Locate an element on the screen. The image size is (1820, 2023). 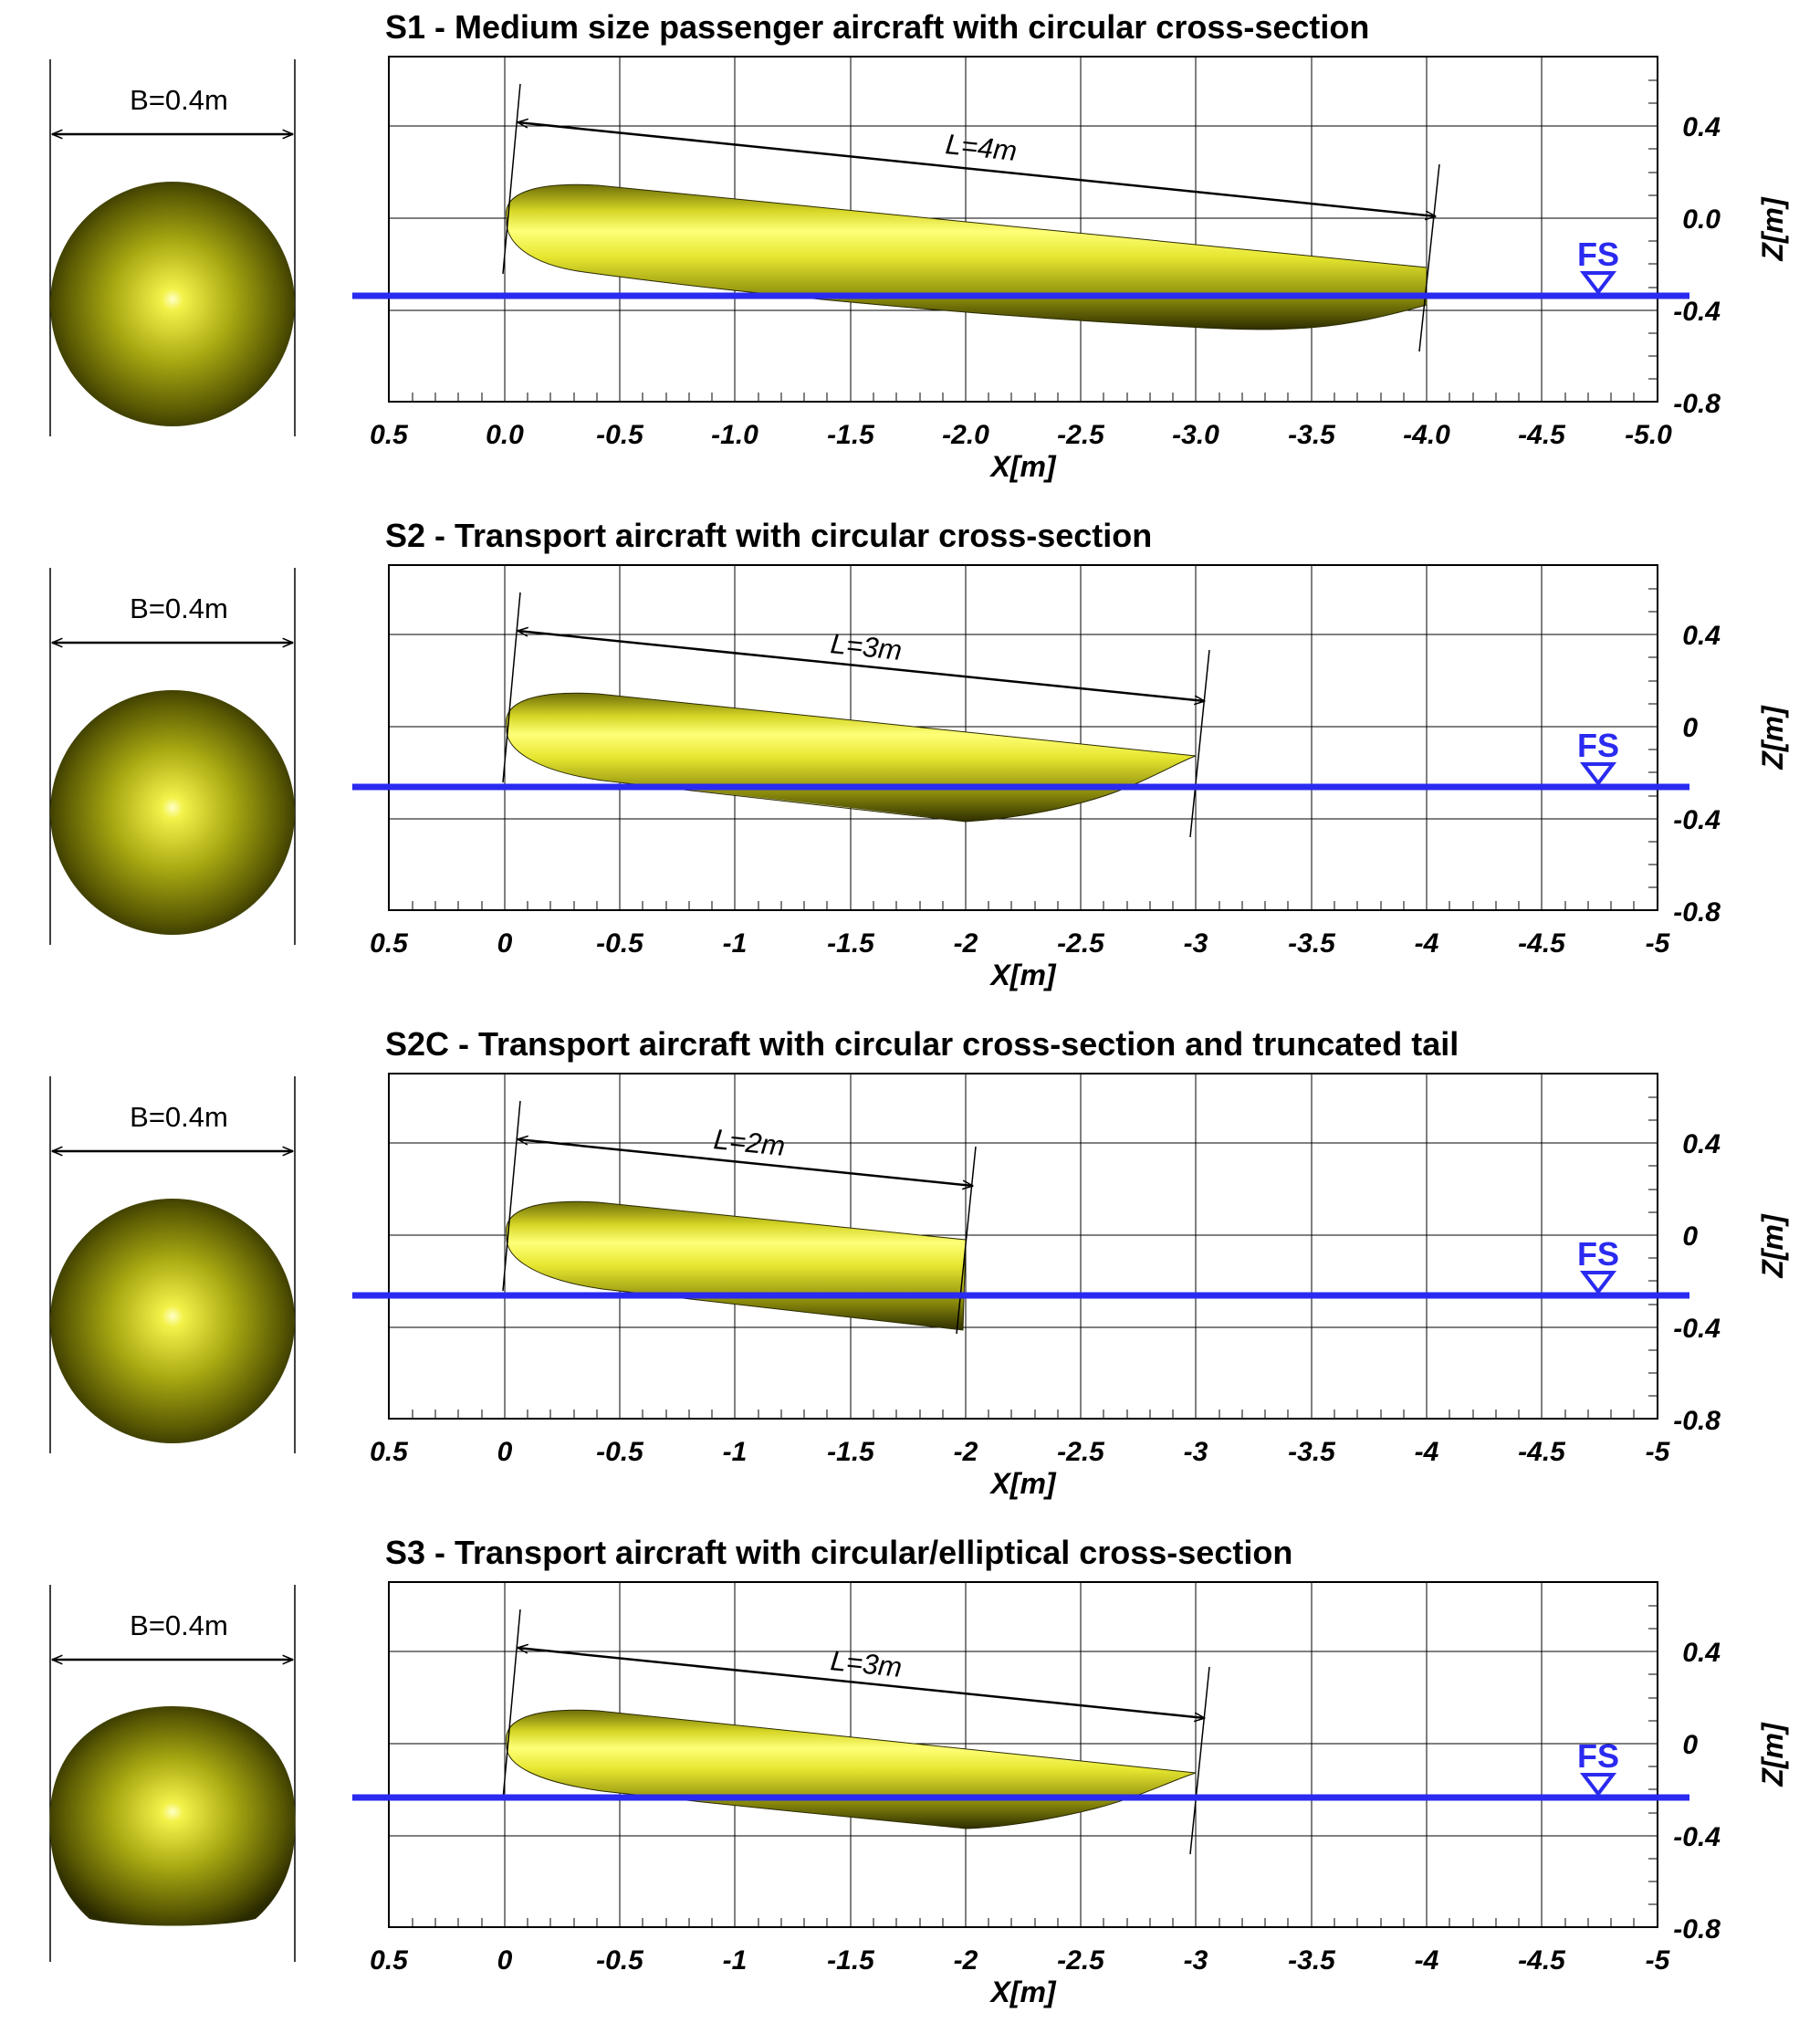
x-tick-label: -5.0 is located at coordinates (1648, 435).